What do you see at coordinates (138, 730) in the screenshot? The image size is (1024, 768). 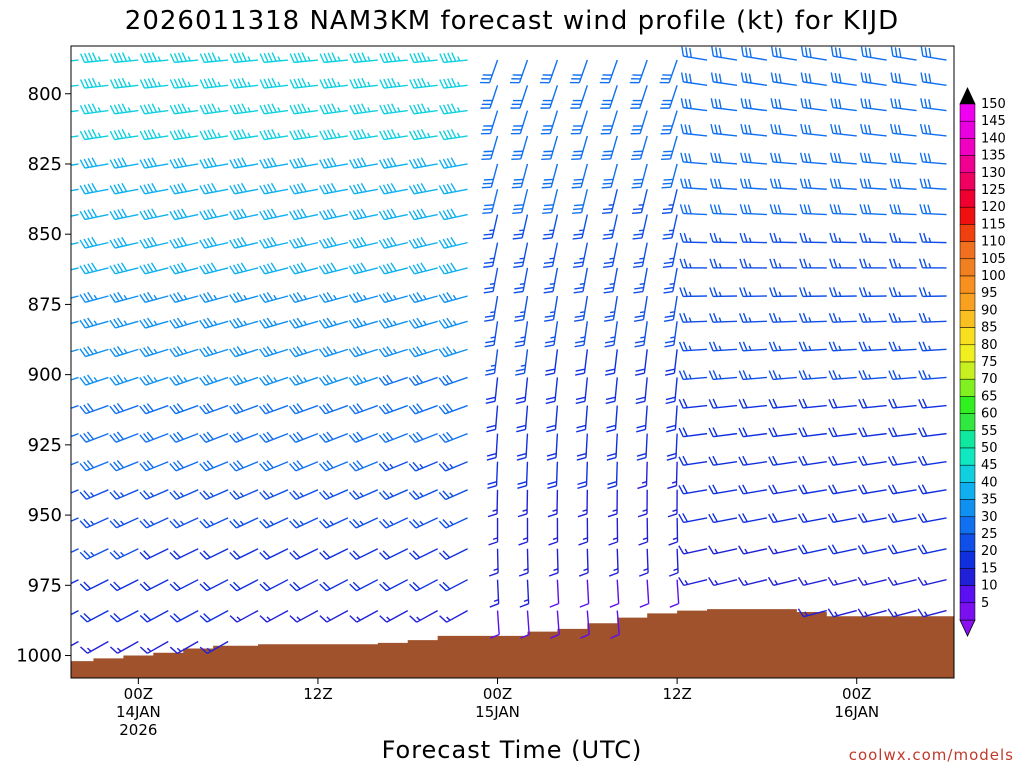 I see `x-tick-label: 2026` at bounding box center [138, 730].